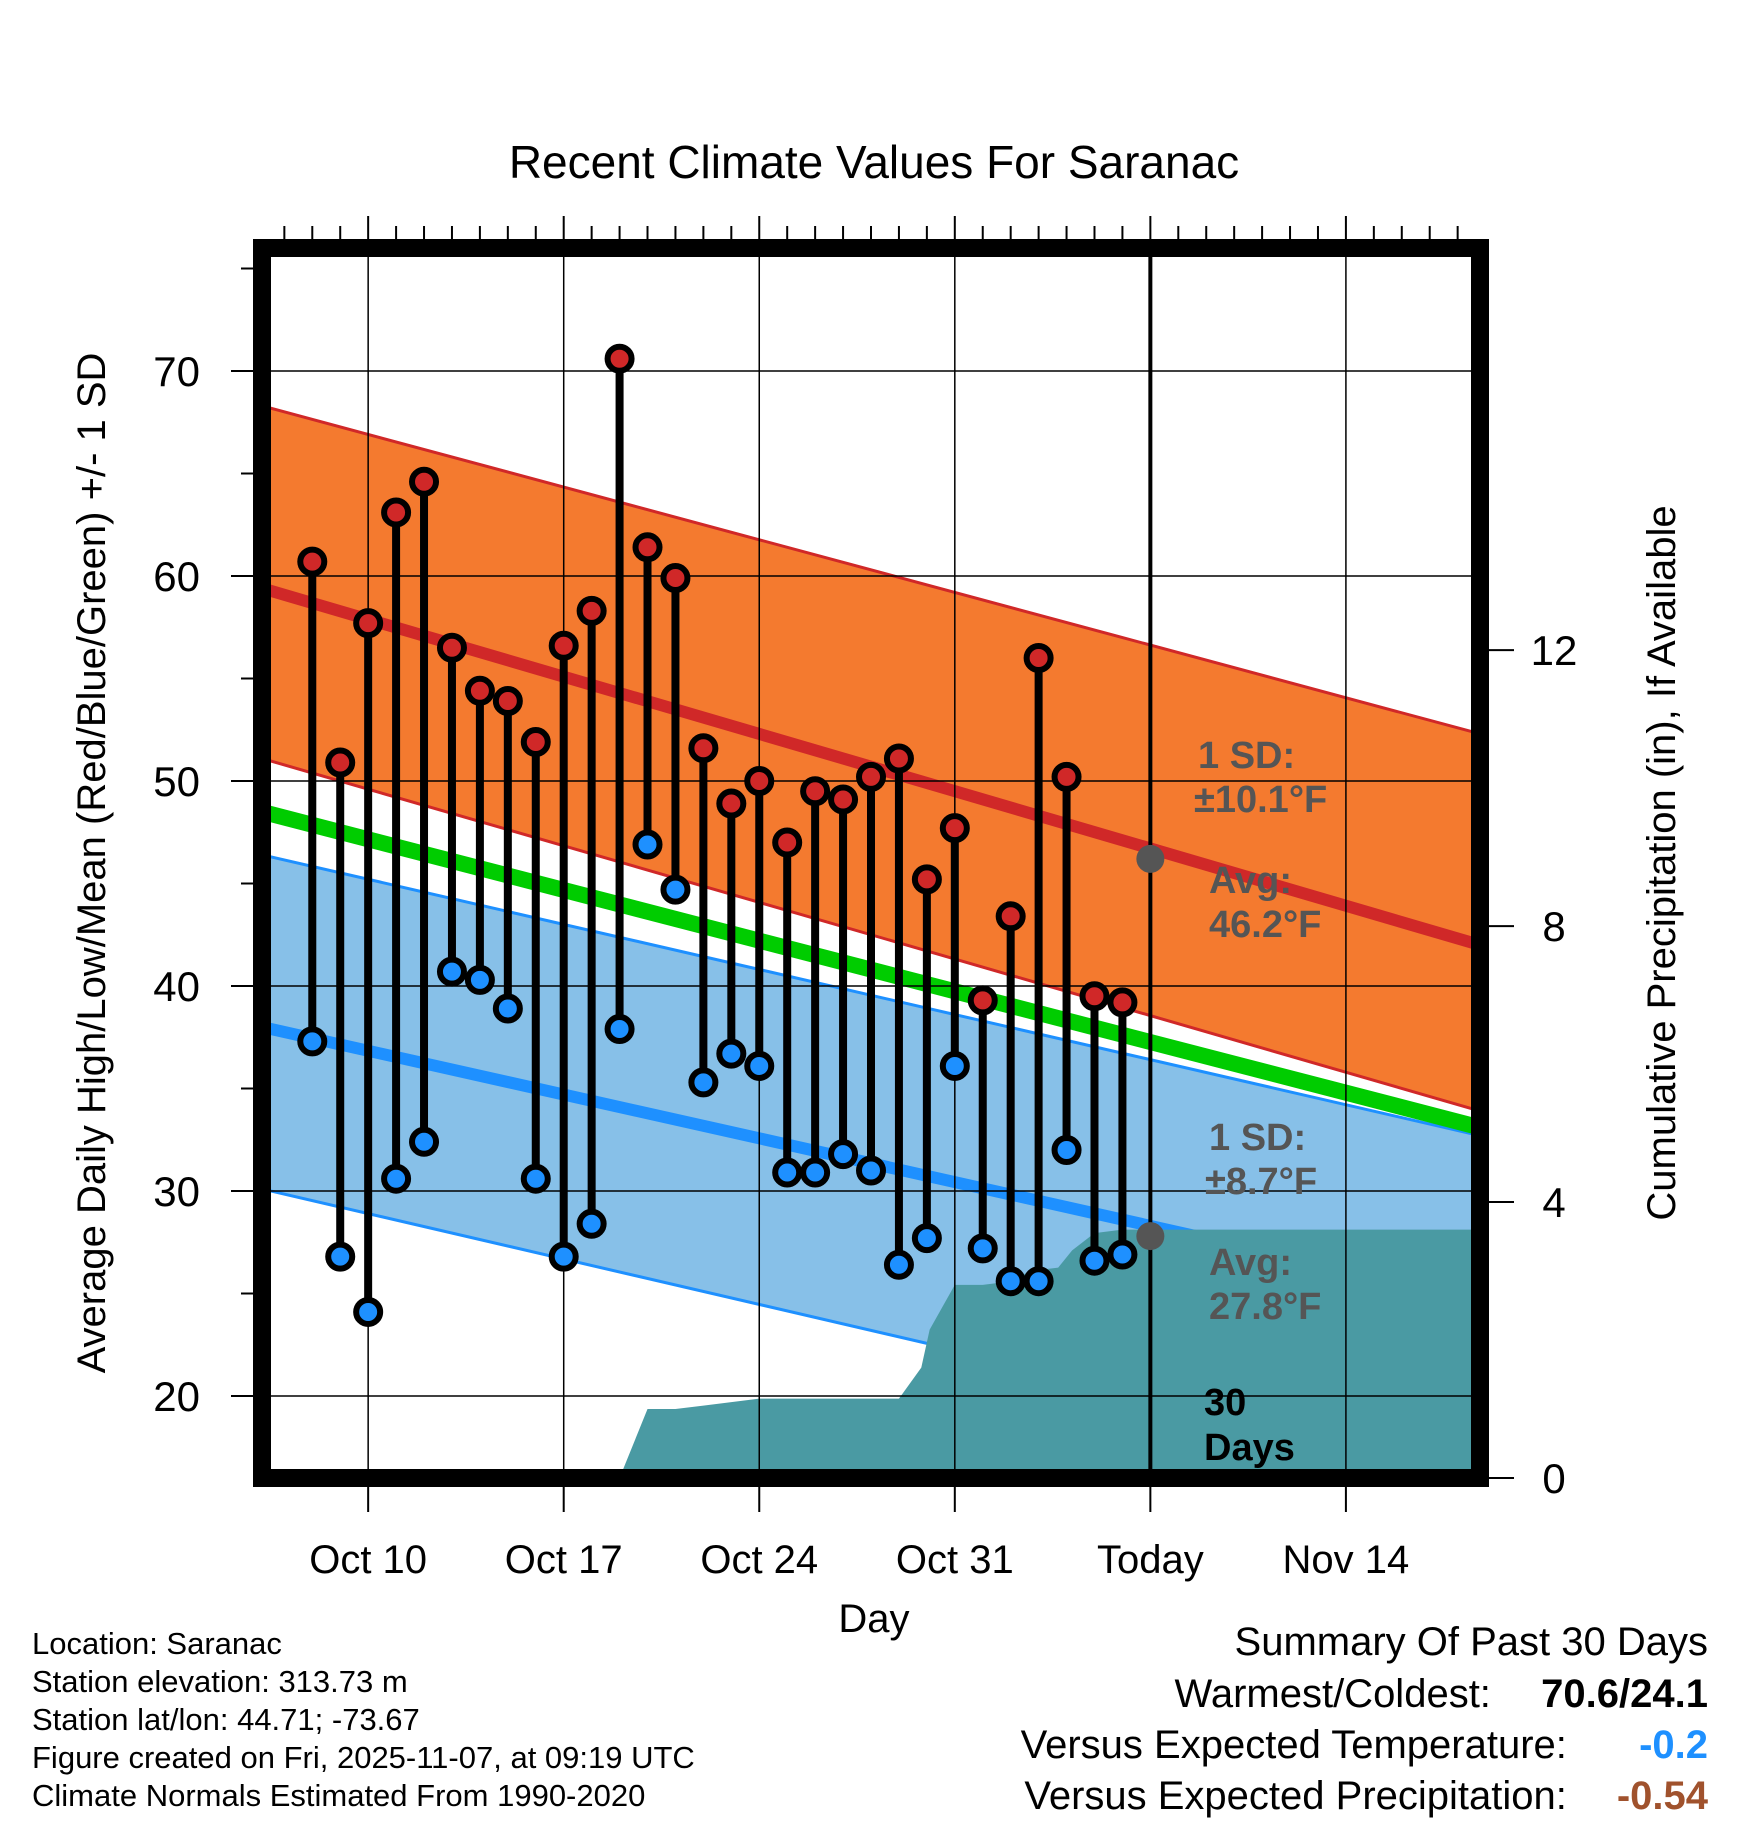  Describe the element at coordinates (874, 162) in the screenshot. I see `chart-title: Recent Climate Values For Saranac` at that location.